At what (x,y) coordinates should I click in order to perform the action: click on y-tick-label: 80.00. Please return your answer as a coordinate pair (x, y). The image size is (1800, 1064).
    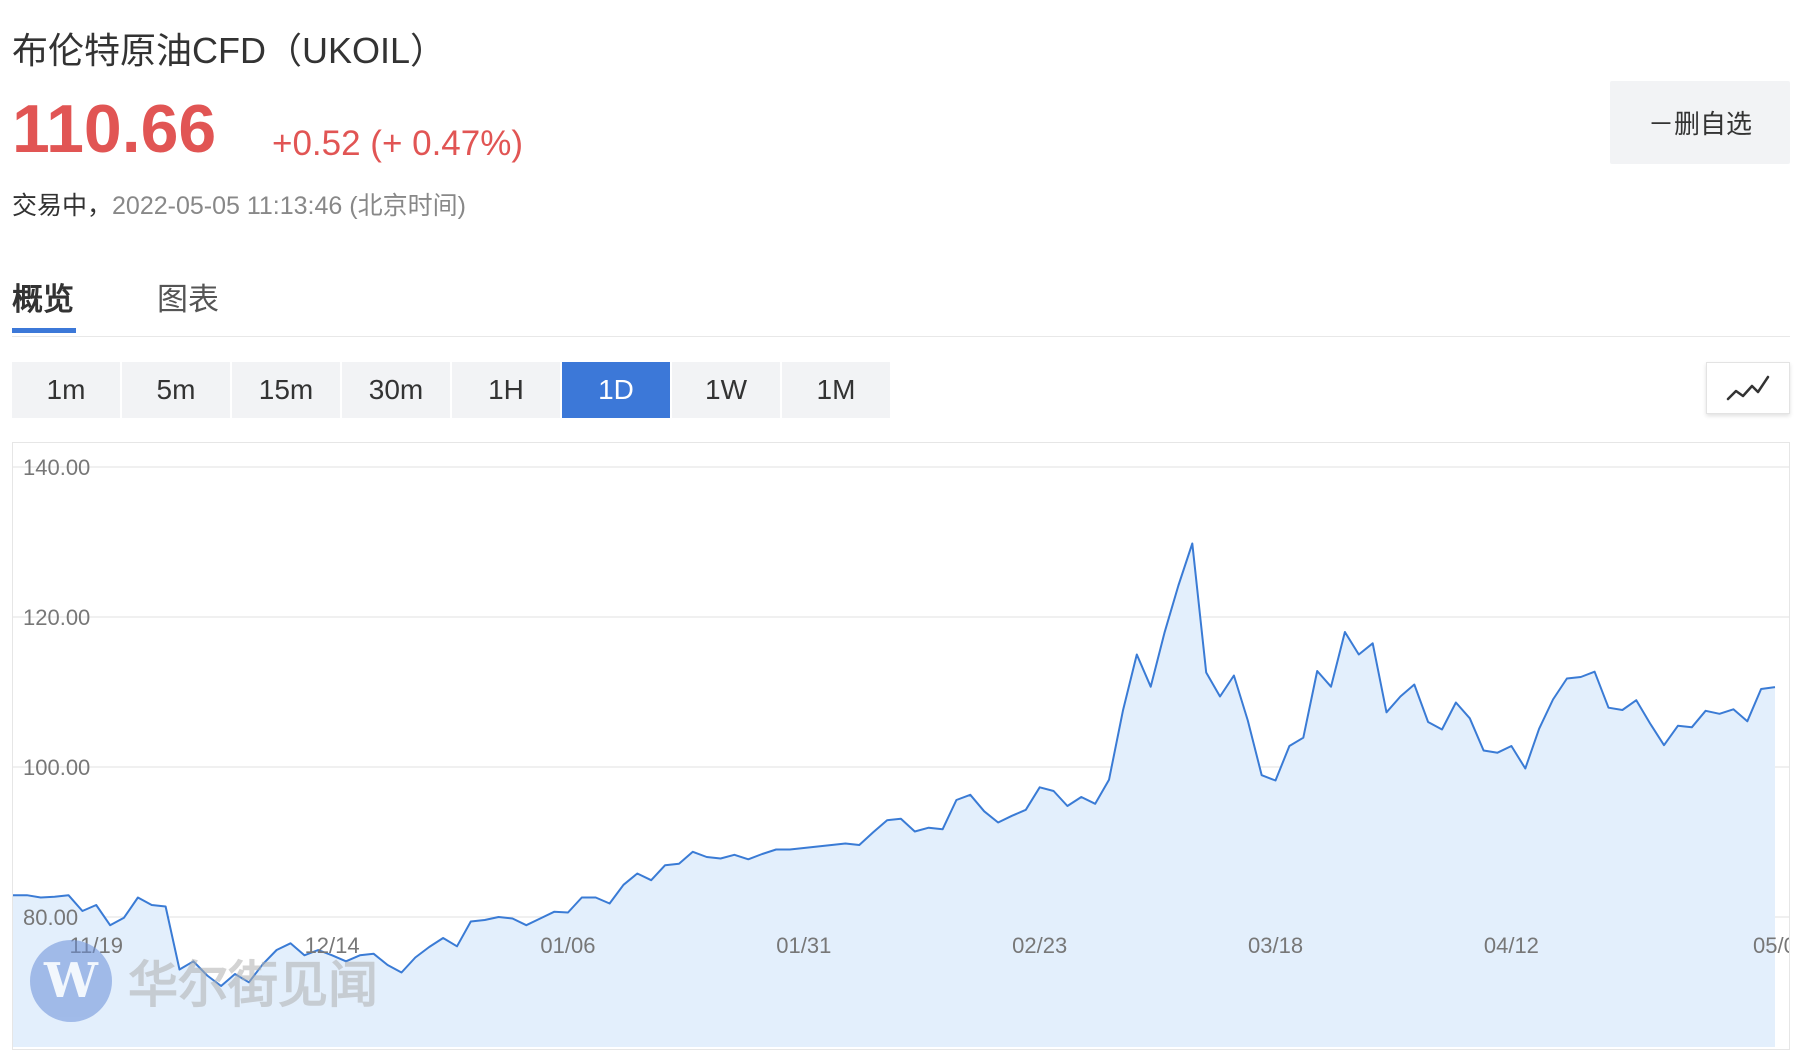
    Looking at the image, I should click on (50, 917).